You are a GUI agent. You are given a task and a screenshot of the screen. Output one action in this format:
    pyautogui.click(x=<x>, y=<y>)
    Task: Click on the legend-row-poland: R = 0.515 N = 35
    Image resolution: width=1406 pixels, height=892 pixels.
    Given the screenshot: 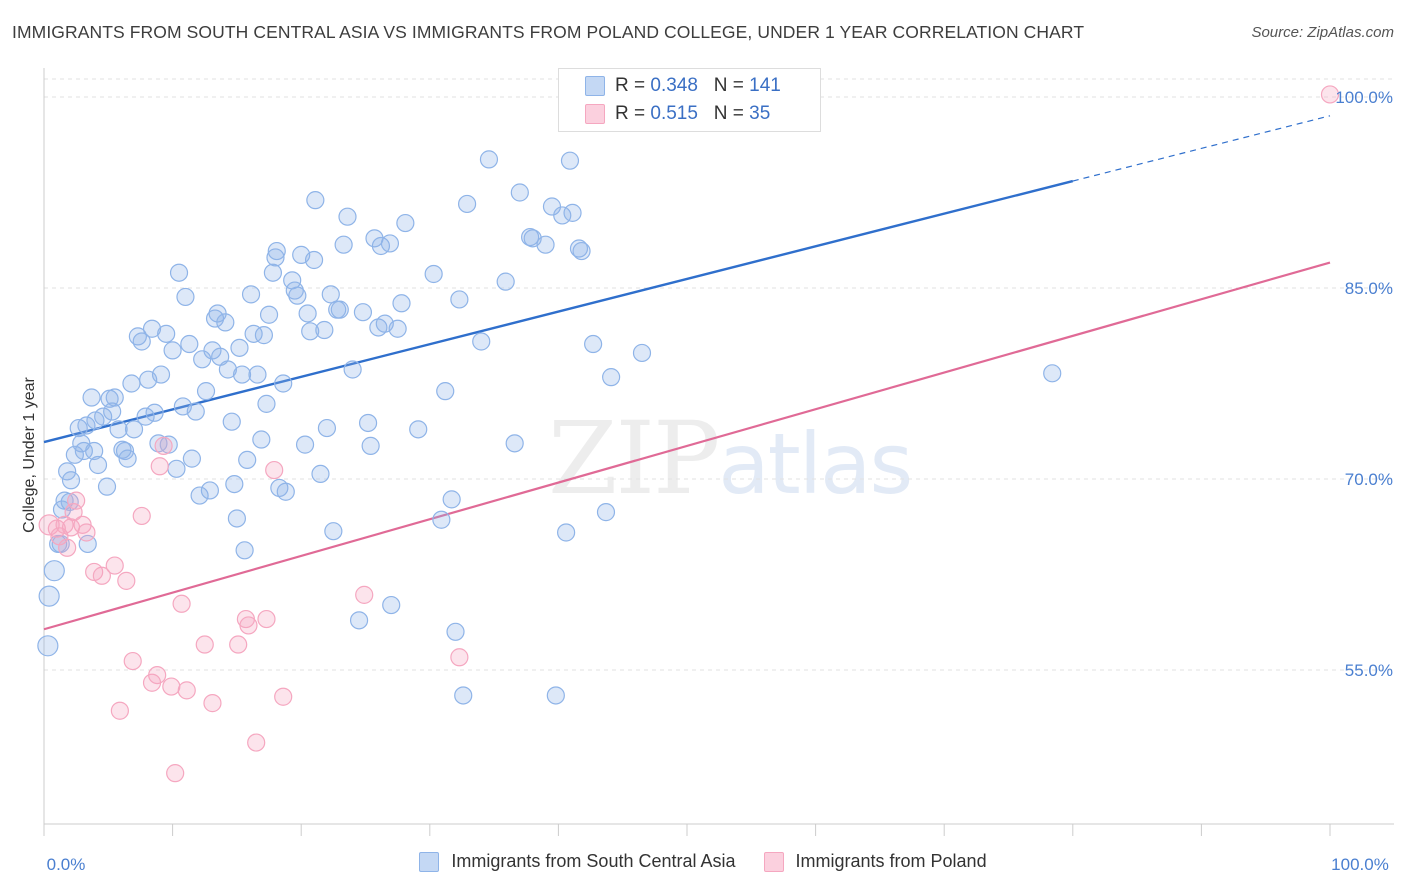 What is the action you would take?
    pyautogui.click(x=677, y=114)
    